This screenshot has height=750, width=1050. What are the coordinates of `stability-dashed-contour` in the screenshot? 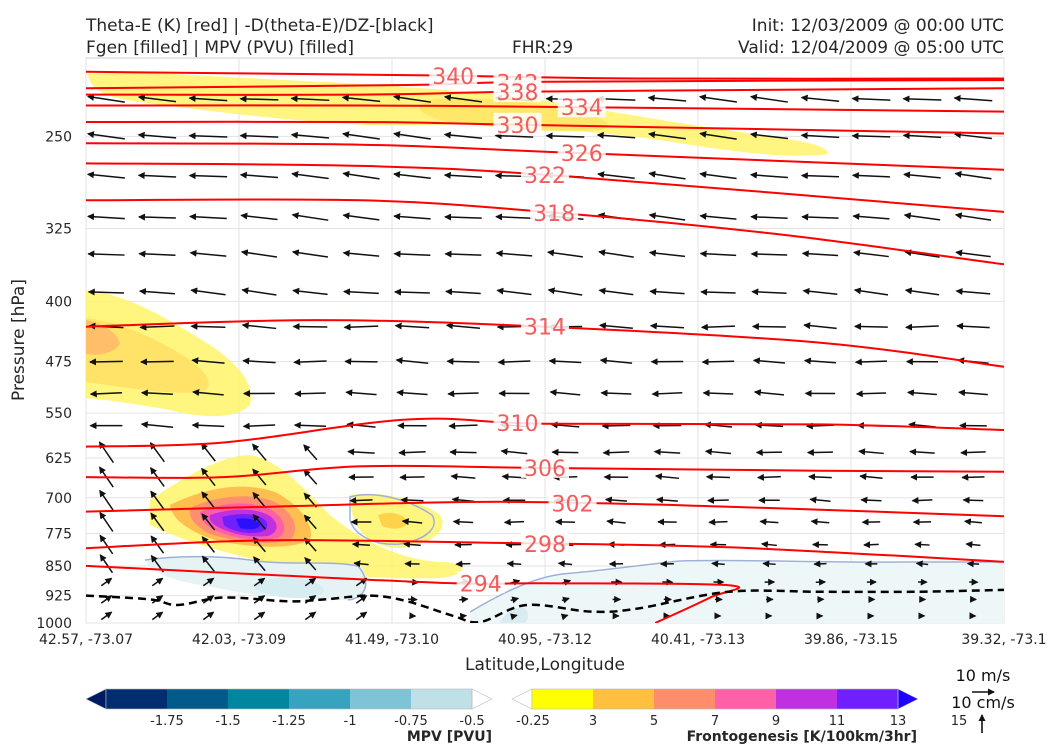 It's located at (545, 605).